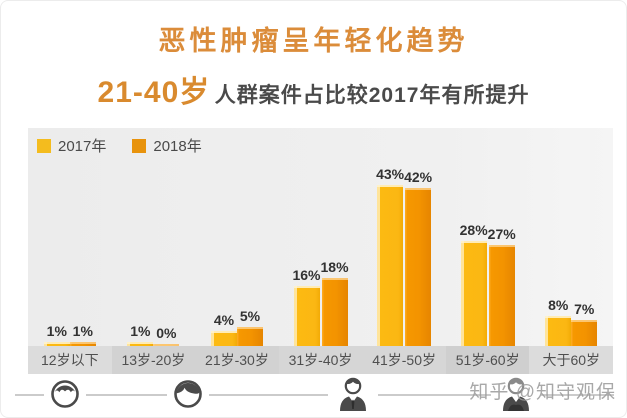 The width and height of the screenshot is (627, 418). What do you see at coordinates (313, 41) in the screenshot?
I see `page-title: 恶性肿瘤呈年轻化趋势` at bounding box center [313, 41].